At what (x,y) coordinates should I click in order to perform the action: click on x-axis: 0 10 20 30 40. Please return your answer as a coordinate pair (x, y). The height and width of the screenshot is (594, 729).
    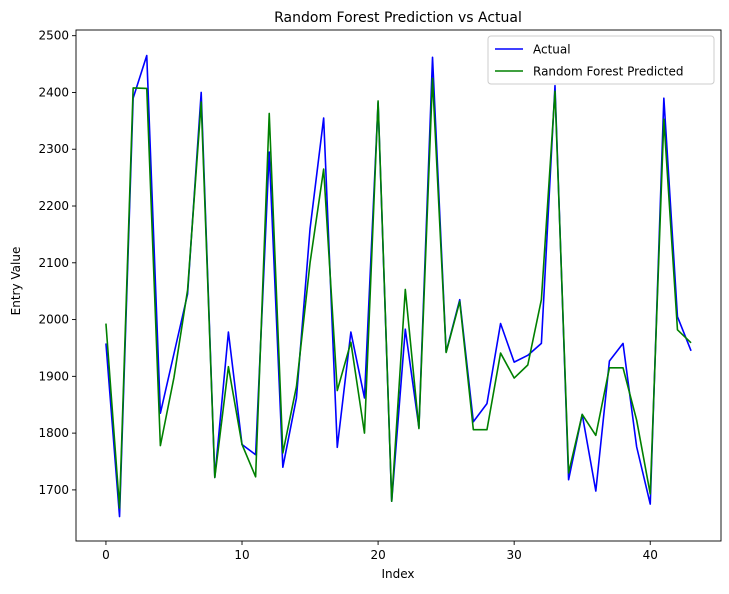
    Looking at the image, I should click on (380, 551).